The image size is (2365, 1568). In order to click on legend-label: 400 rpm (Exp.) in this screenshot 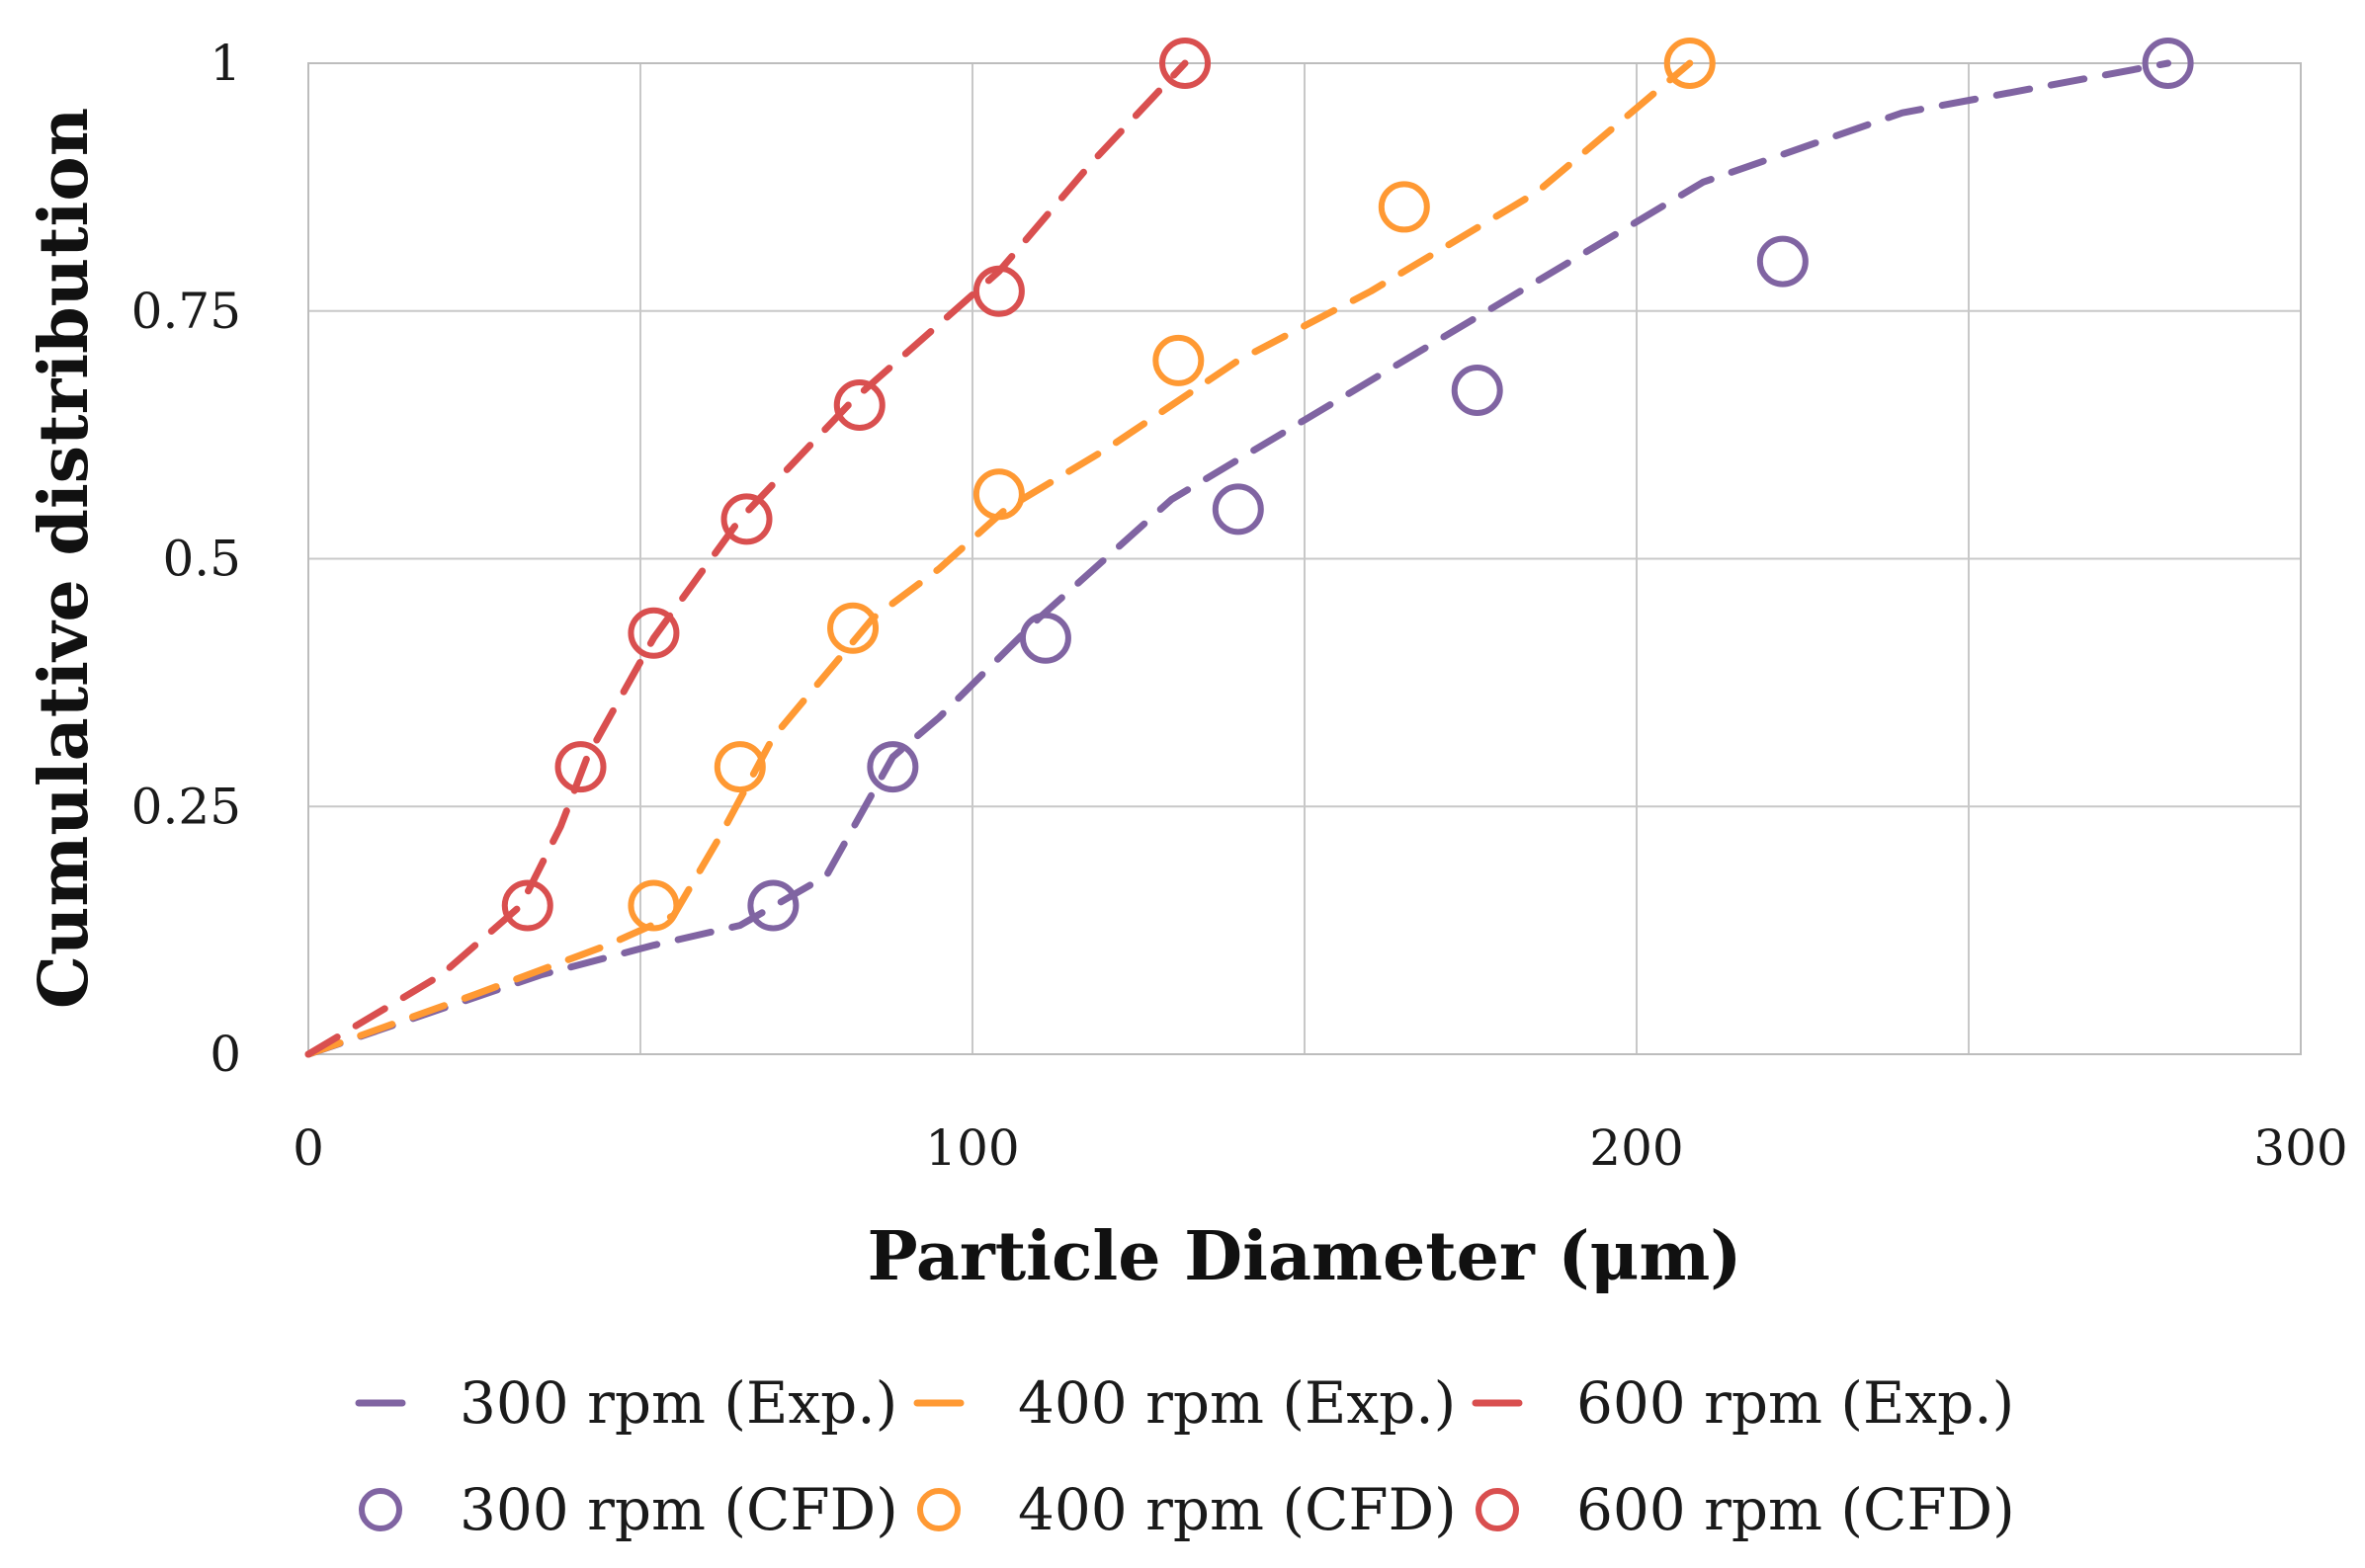, I will do `click(1237, 1403)`.